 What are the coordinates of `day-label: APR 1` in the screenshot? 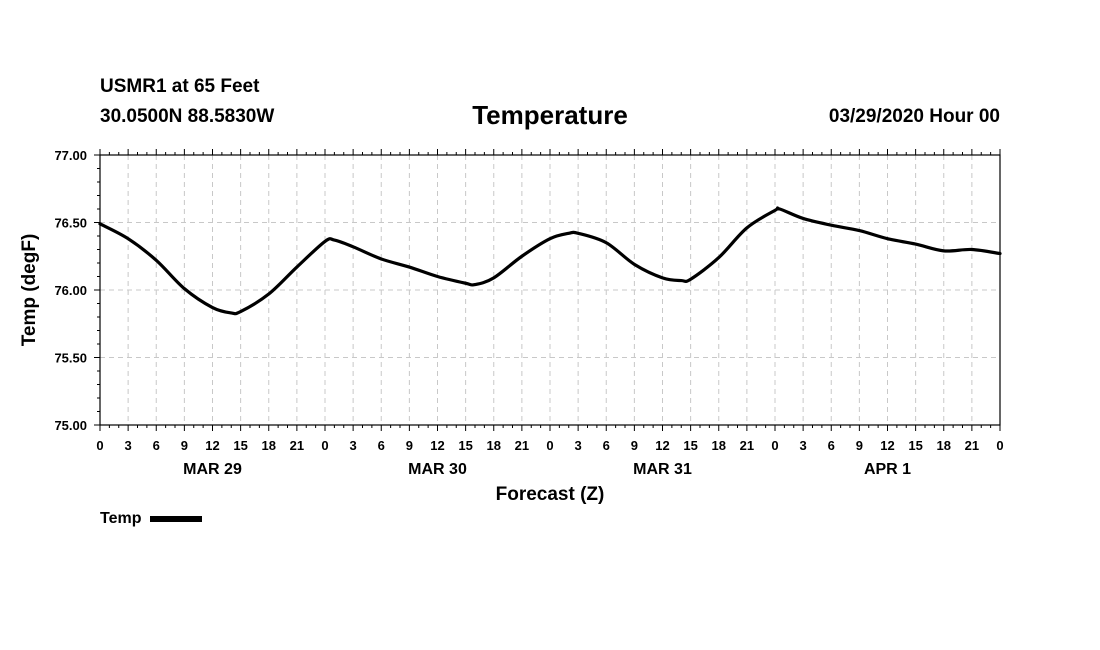 It's located at (887, 469).